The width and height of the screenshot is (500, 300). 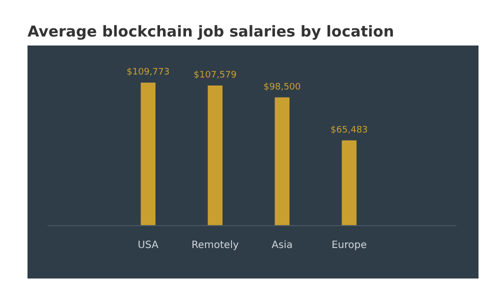 I want to click on chart-title: Average blockchain job salaries by location, so click(x=211, y=31).